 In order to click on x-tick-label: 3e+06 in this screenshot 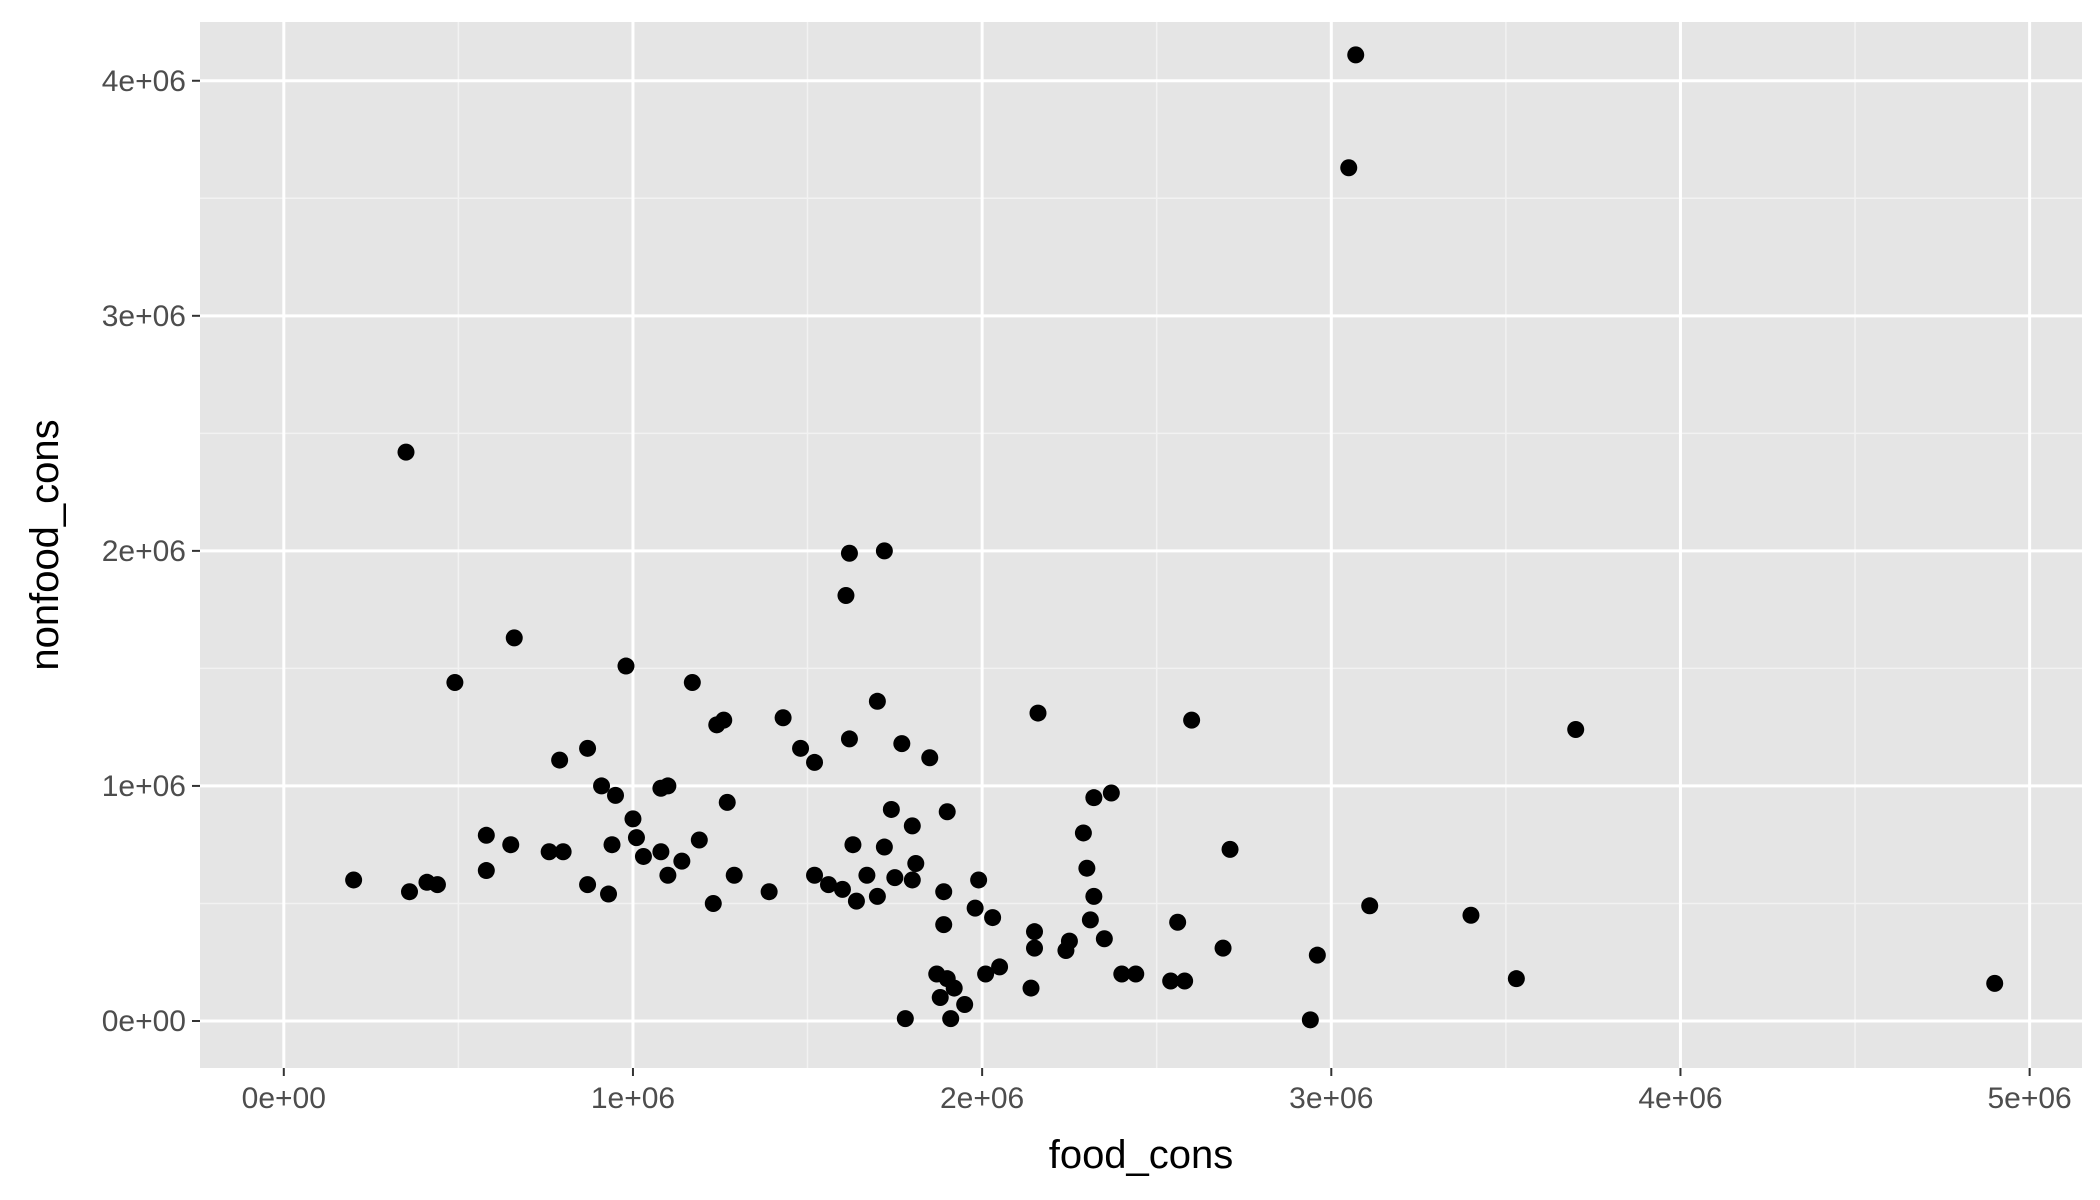, I will do `click(1331, 1098)`.